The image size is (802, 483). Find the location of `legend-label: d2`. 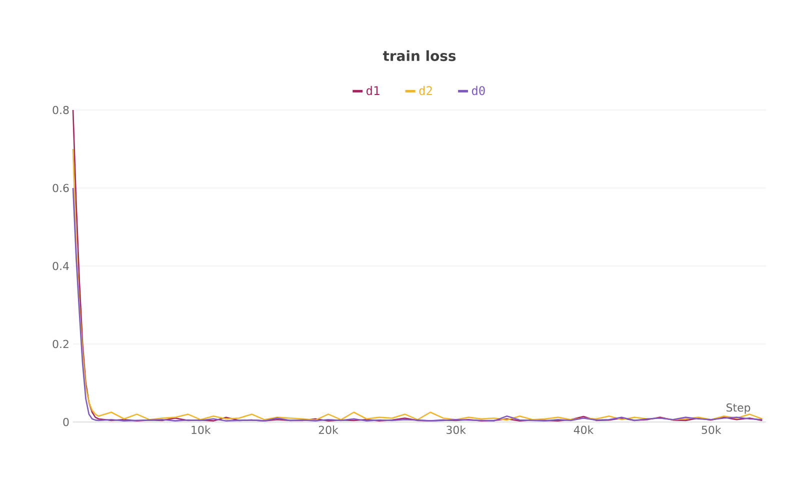

legend-label: d2 is located at coordinates (425, 91).